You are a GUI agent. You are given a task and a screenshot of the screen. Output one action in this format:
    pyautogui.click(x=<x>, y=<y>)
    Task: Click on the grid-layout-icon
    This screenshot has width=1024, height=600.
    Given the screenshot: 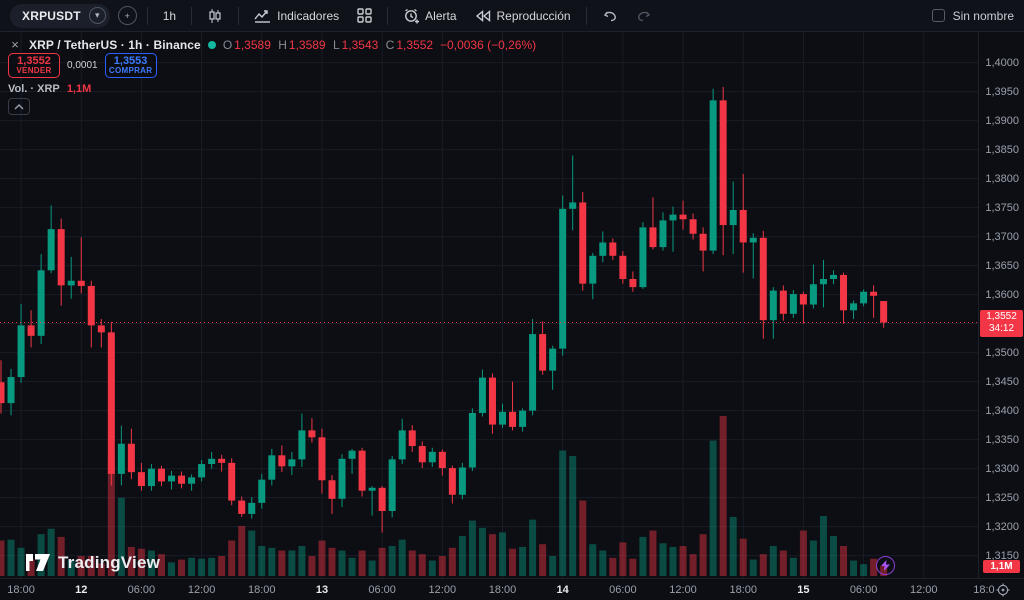 What is the action you would take?
    pyautogui.click(x=364, y=15)
    